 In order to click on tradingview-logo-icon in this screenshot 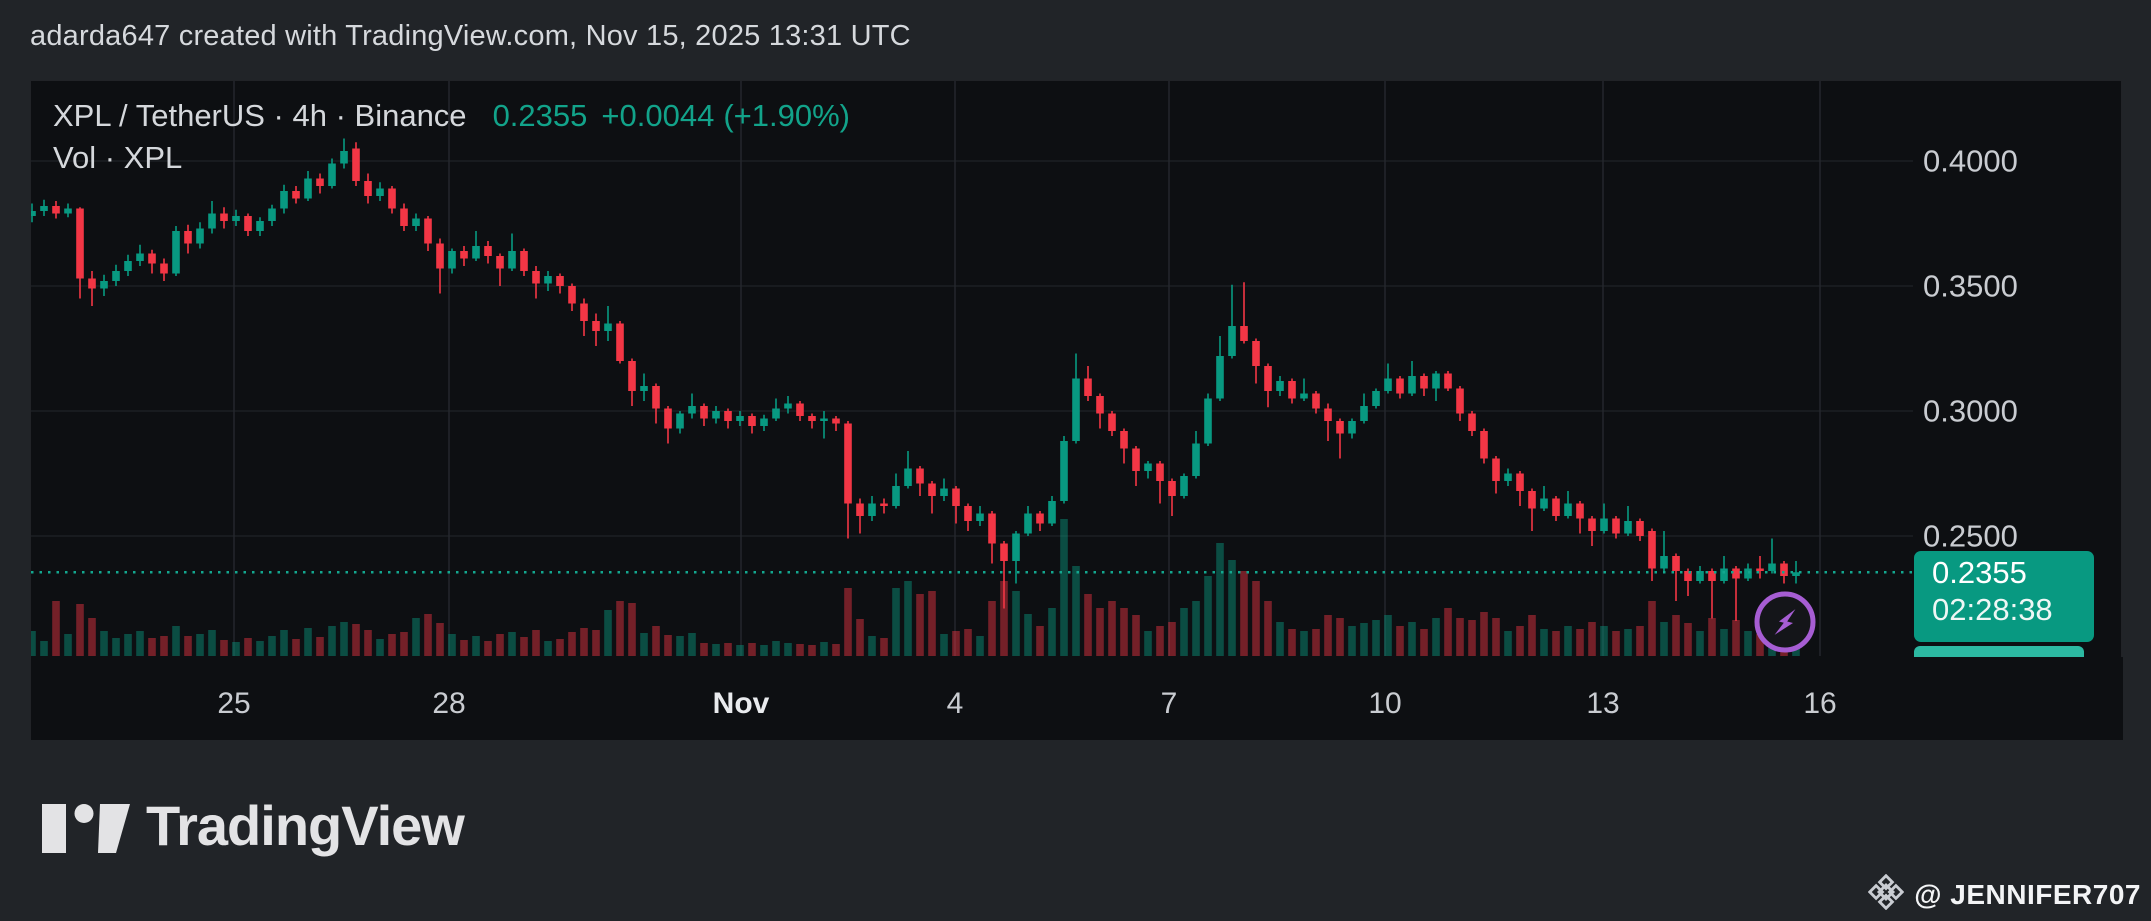, I will do `click(86, 828)`.